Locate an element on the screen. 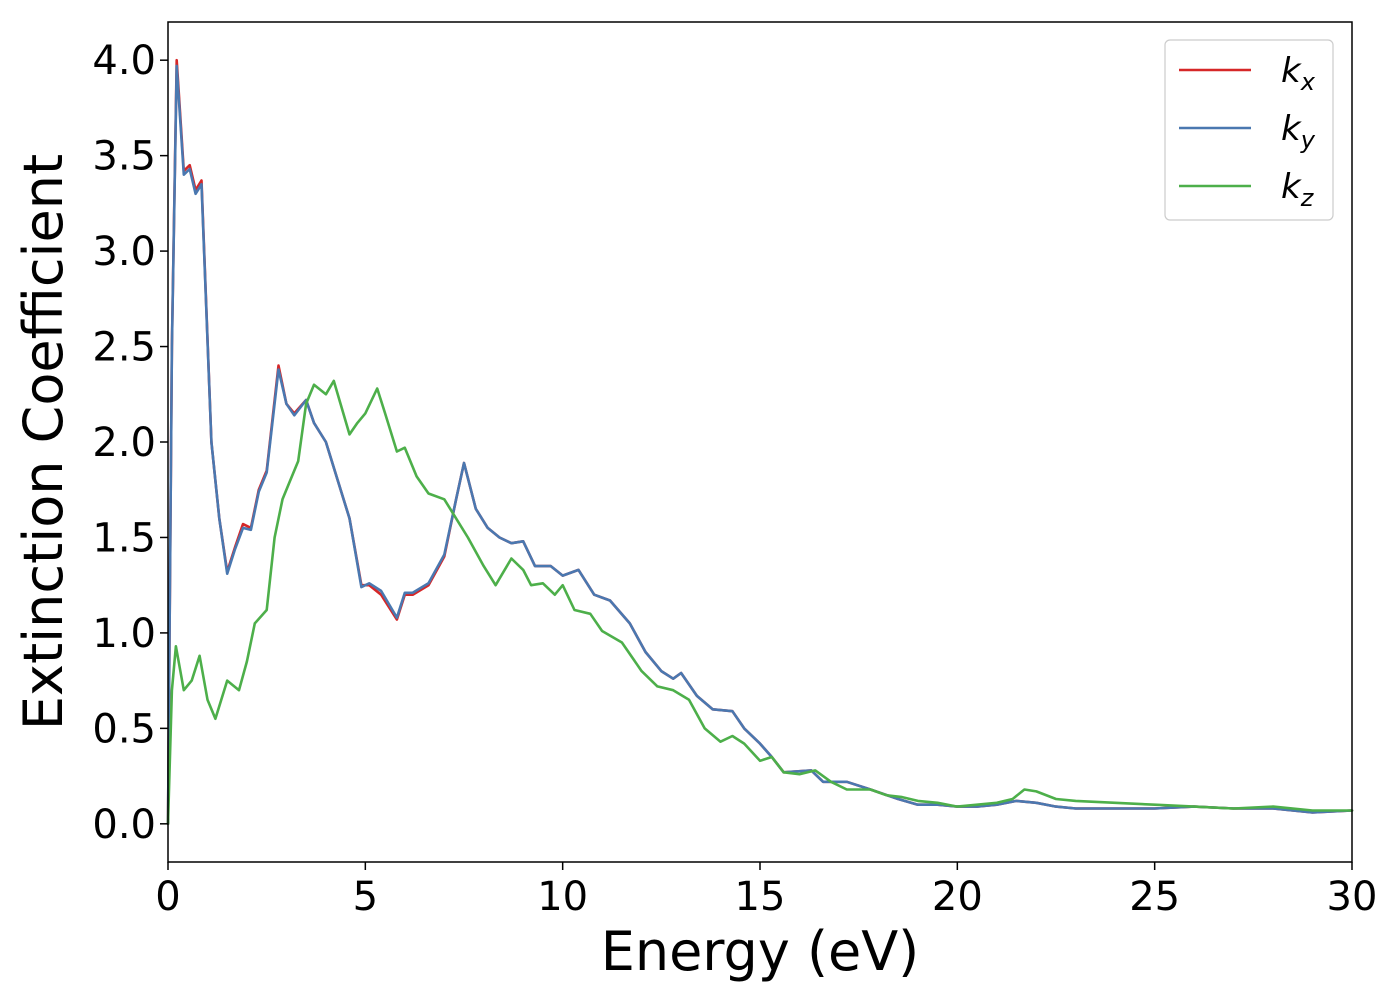 Image resolution: width=1400 pixels, height=1000 pixels. x-axis-label: Energy (eV) is located at coordinates (760, 951).